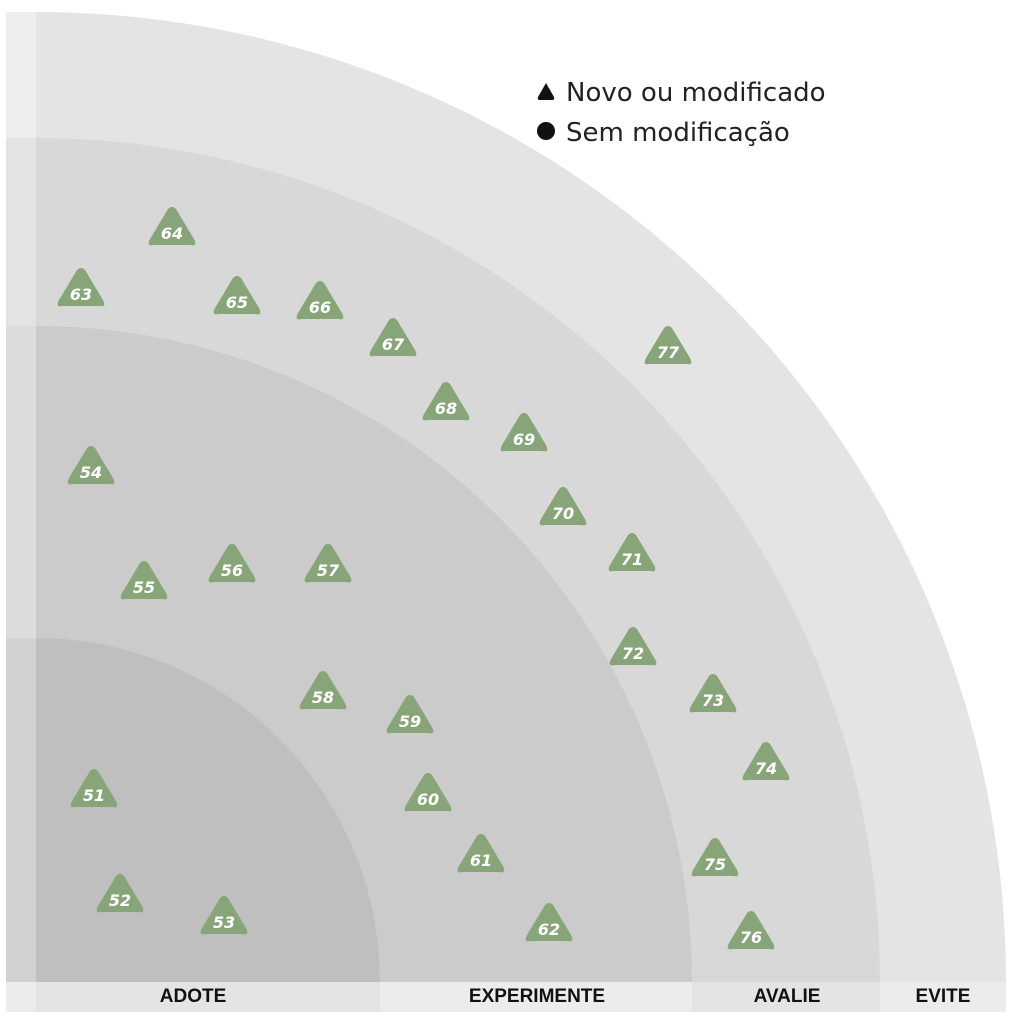 The image size is (1014, 1020). I want to click on blip-number: 75, so click(715, 864).